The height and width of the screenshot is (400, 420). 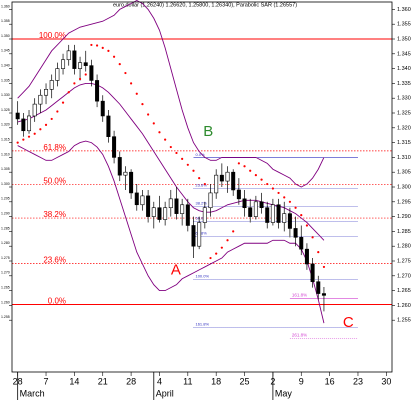 What do you see at coordinates (404, 158) in the screenshot?
I see `y-tick-label: 1.310` at bounding box center [404, 158].